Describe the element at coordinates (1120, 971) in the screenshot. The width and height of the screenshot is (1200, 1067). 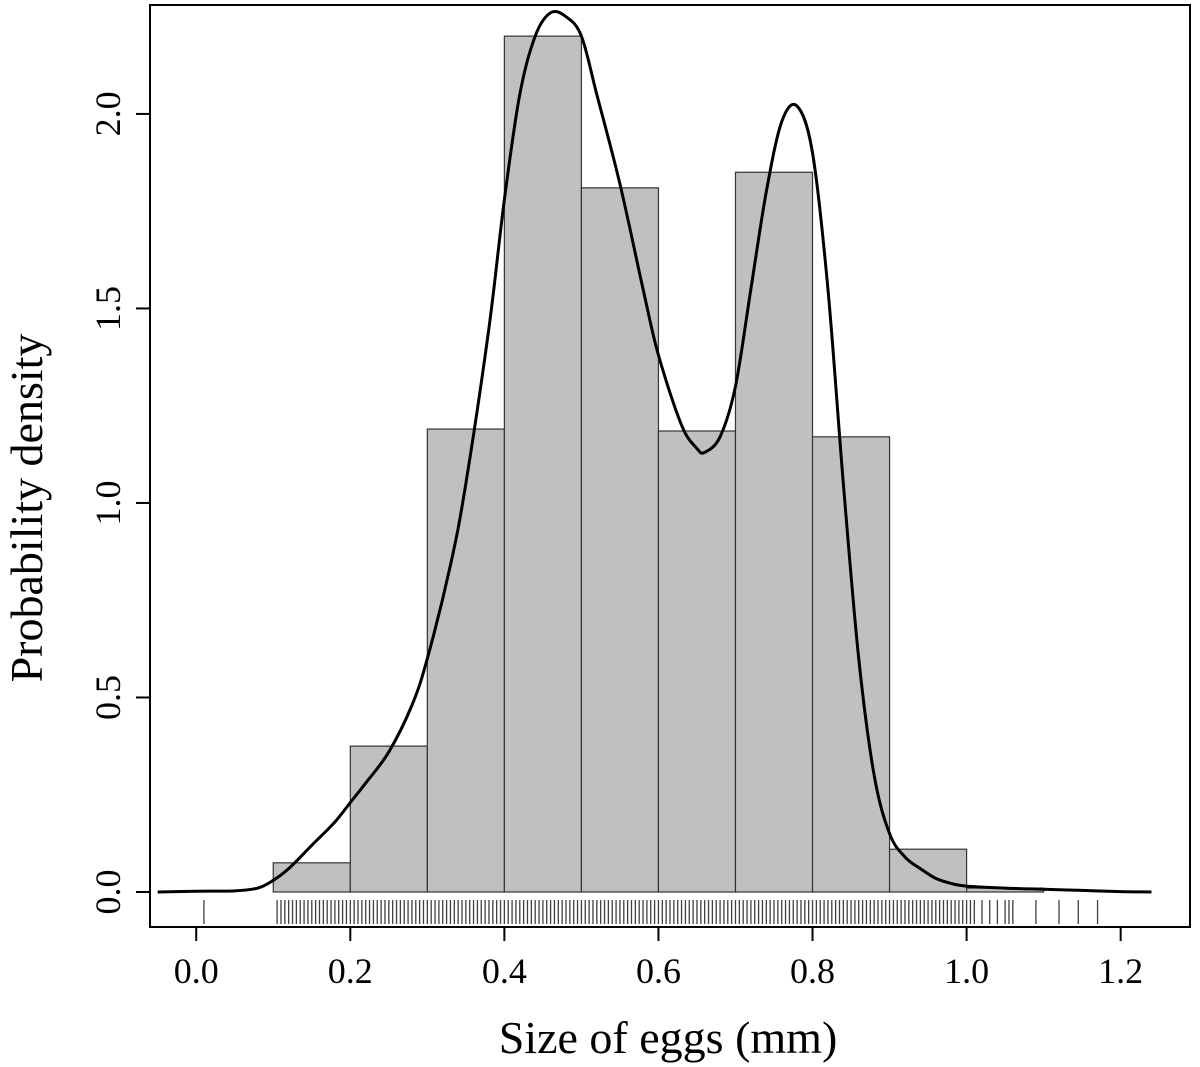
I see `x-tick-label: 1.2` at that location.